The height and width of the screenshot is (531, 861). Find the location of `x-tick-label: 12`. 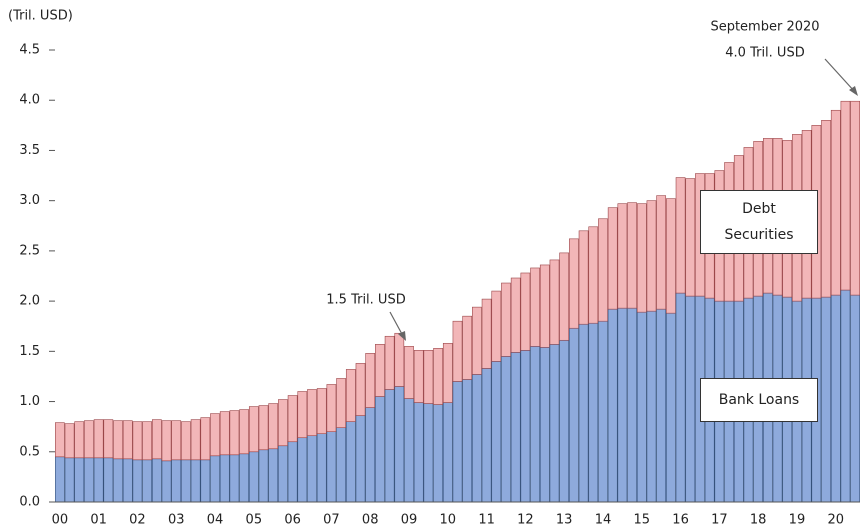

x-tick-label: 12 is located at coordinates (525, 520).